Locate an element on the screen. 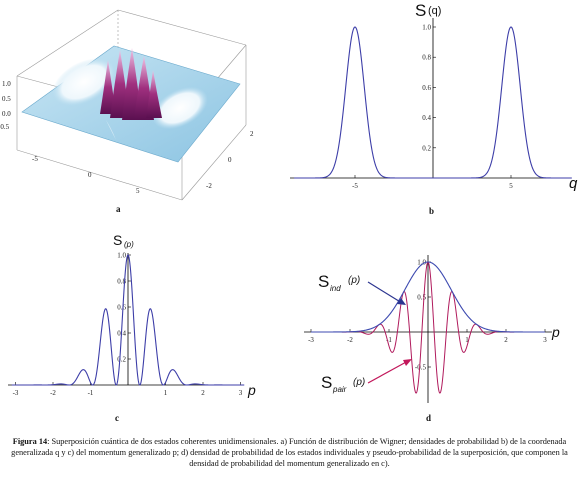 The height and width of the screenshot is (477, 579). panel-letter-b: b is located at coordinates (432, 211).